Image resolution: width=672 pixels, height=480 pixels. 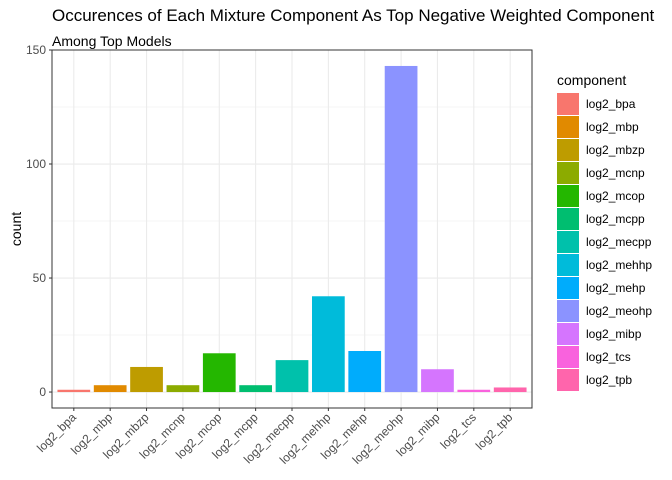 I want to click on legend-key-log2_mcpp, so click(x=568, y=219).